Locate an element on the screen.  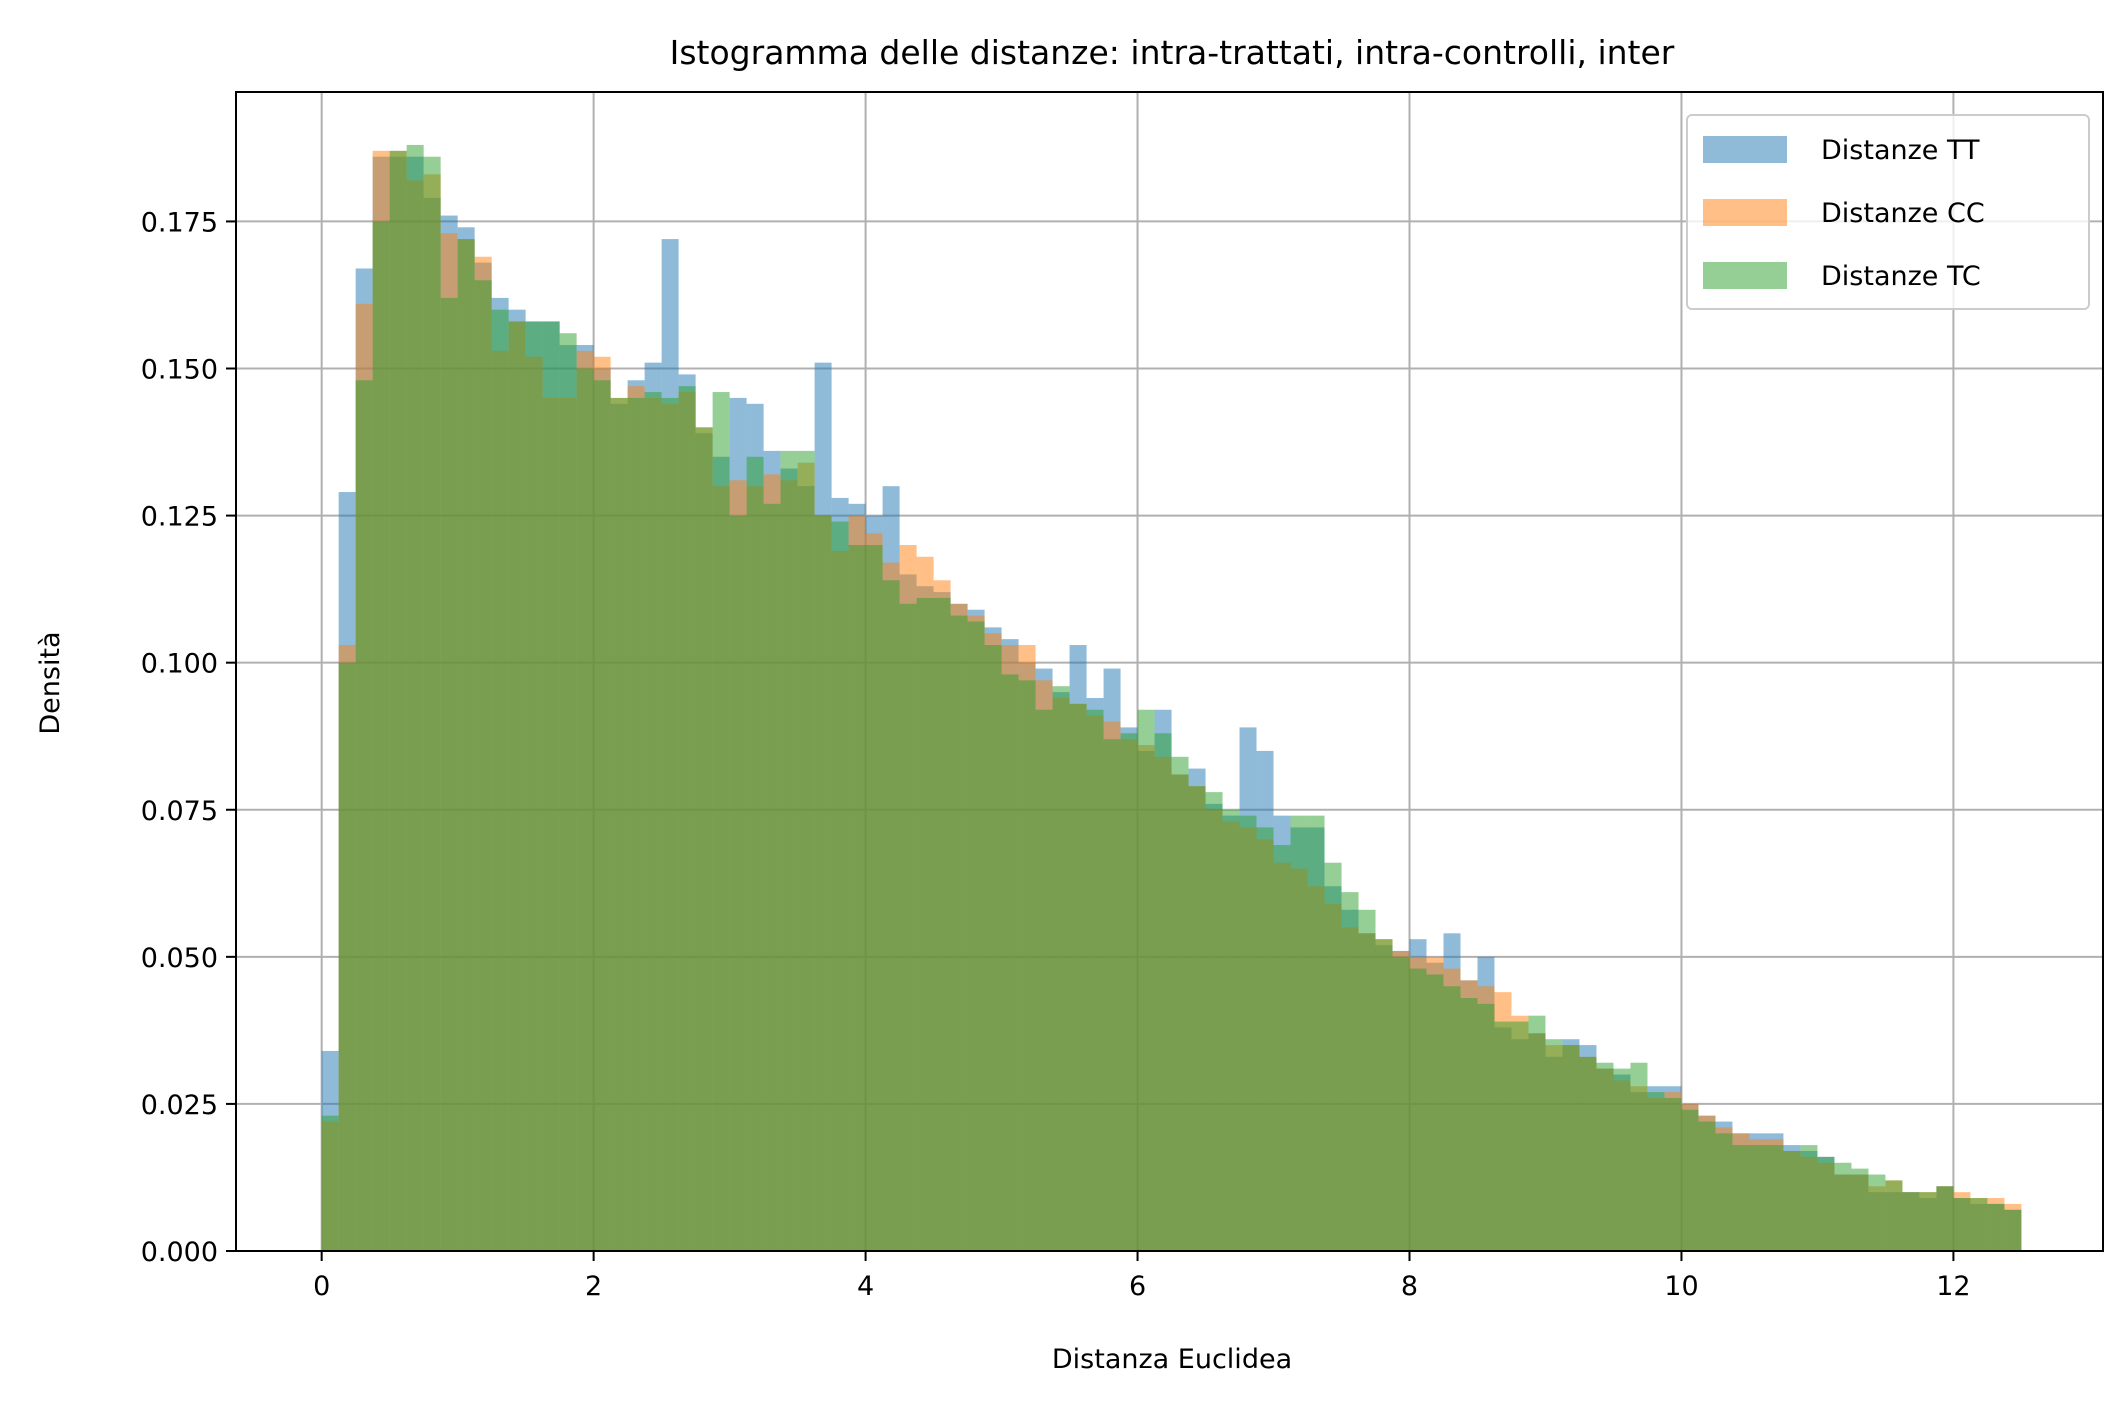
y-tick-label: 0.175 is located at coordinates (179, 222).